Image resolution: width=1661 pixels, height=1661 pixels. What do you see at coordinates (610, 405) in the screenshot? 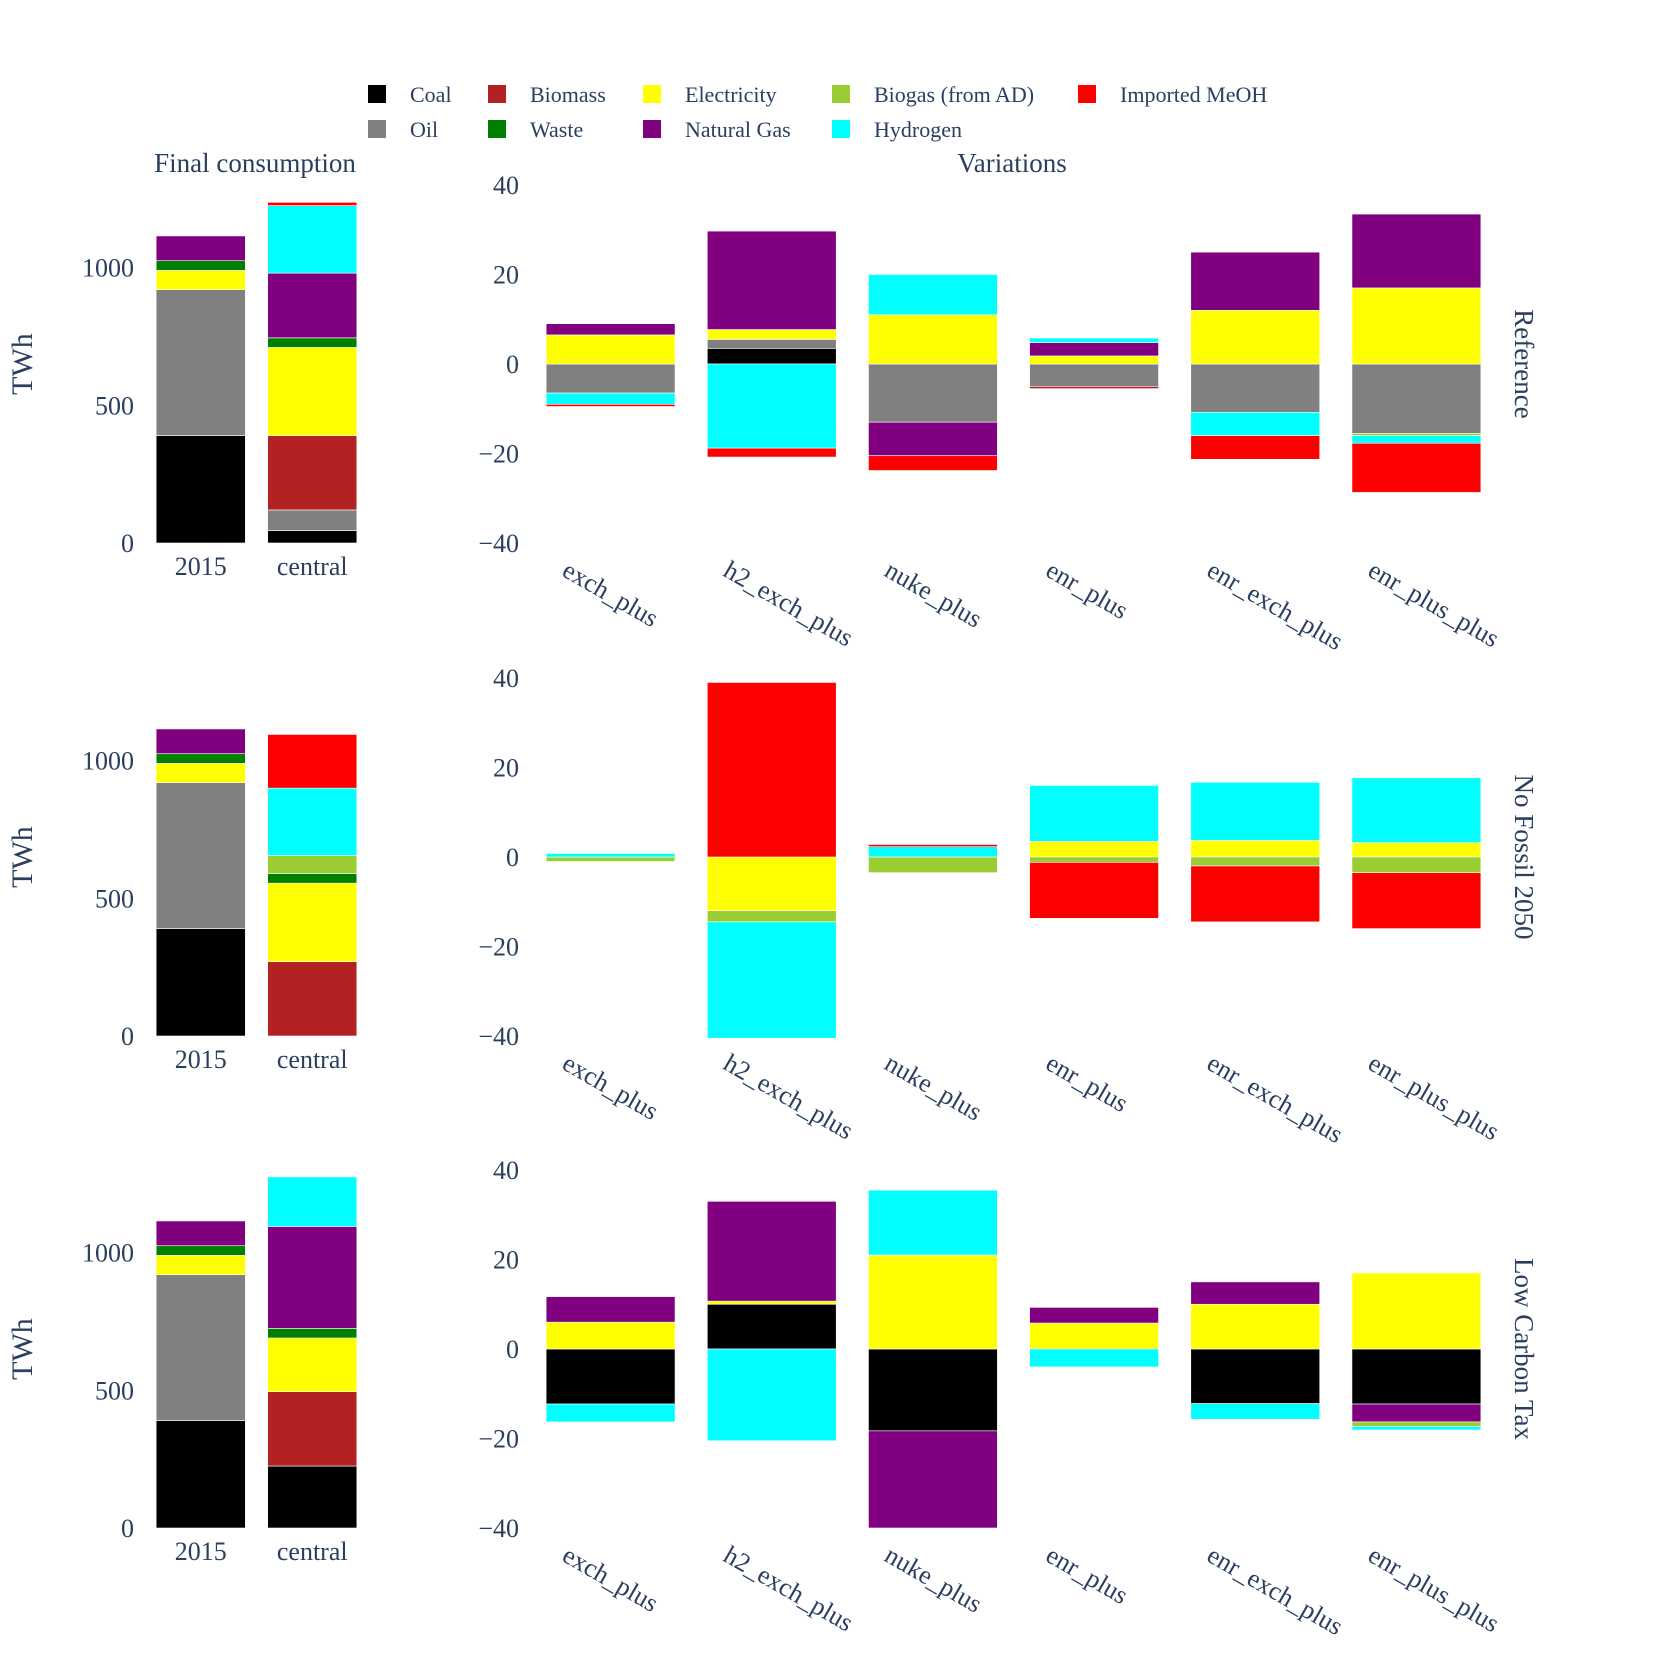
I see `bar-exch-plus-imported-meoh` at bounding box center [610, 405].